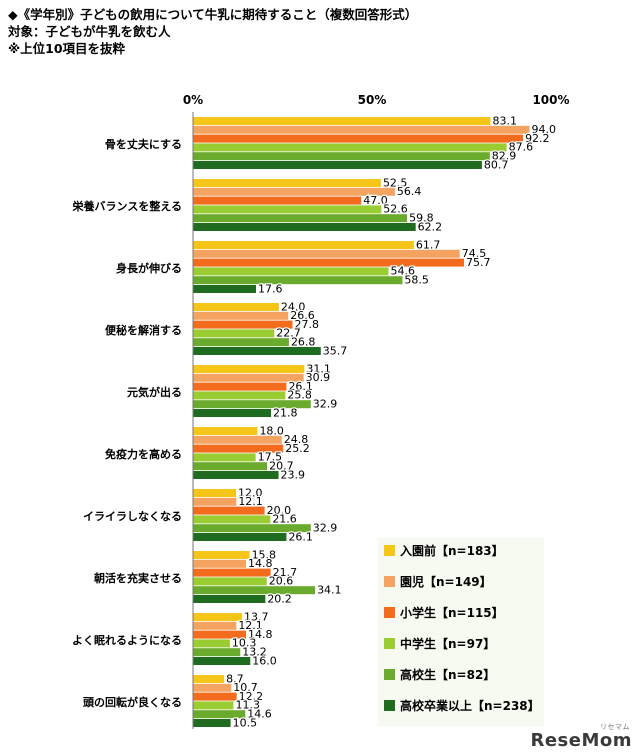 The image size is (640, 755). What do you see at coordinates (478, 262) in the screenshot?
I see `data-label: 75.7` at bounding box center [478, 262].